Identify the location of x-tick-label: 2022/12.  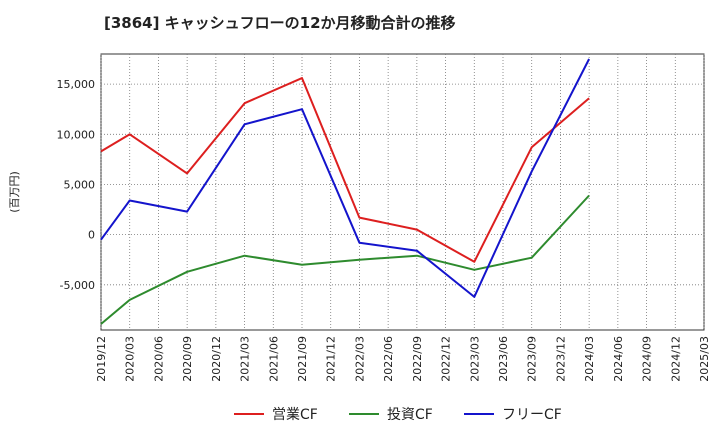
(446, 359).